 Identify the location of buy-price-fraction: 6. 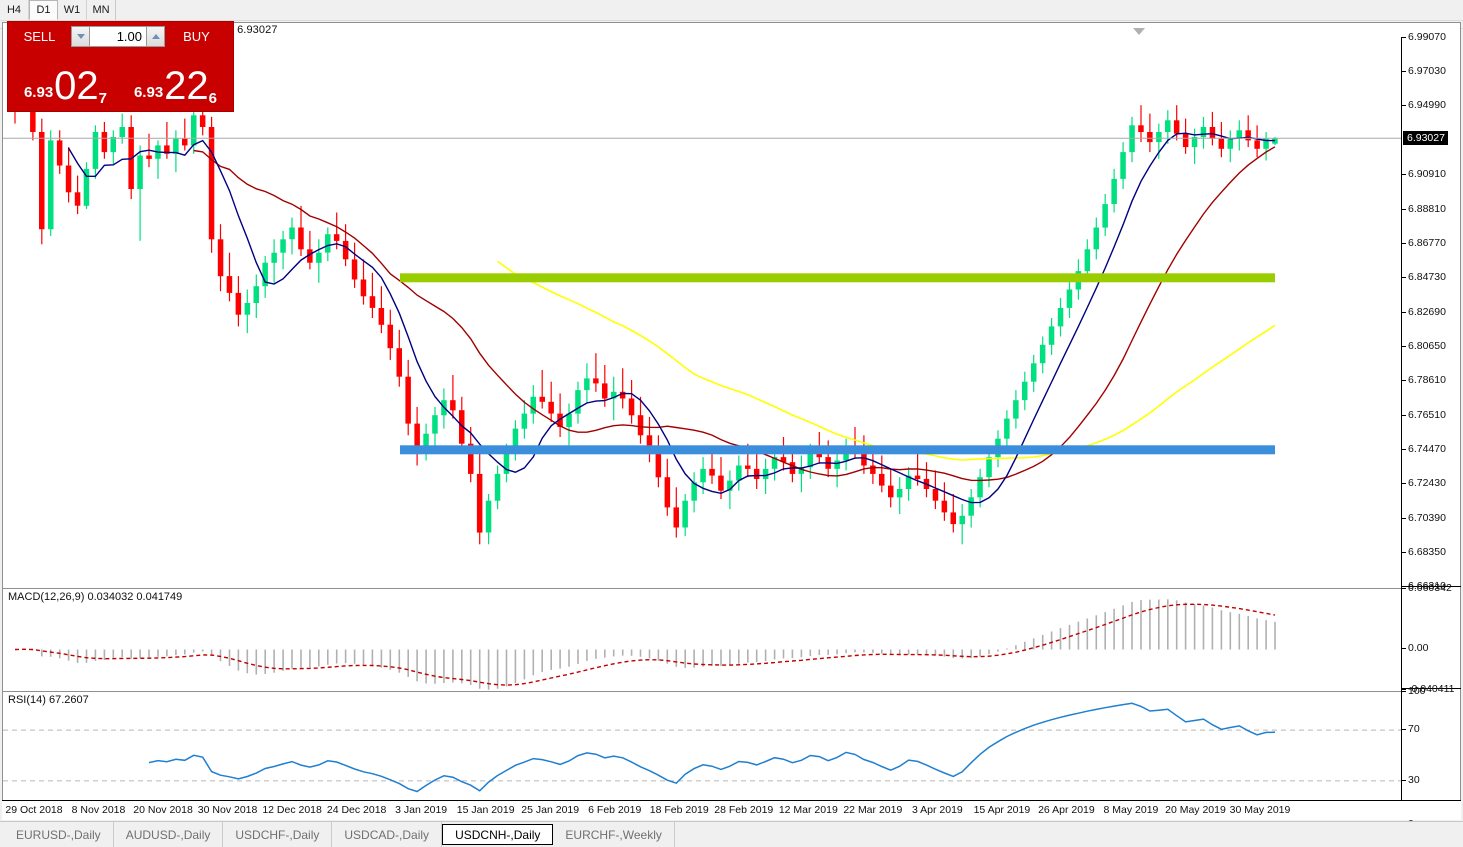
(213, 98).